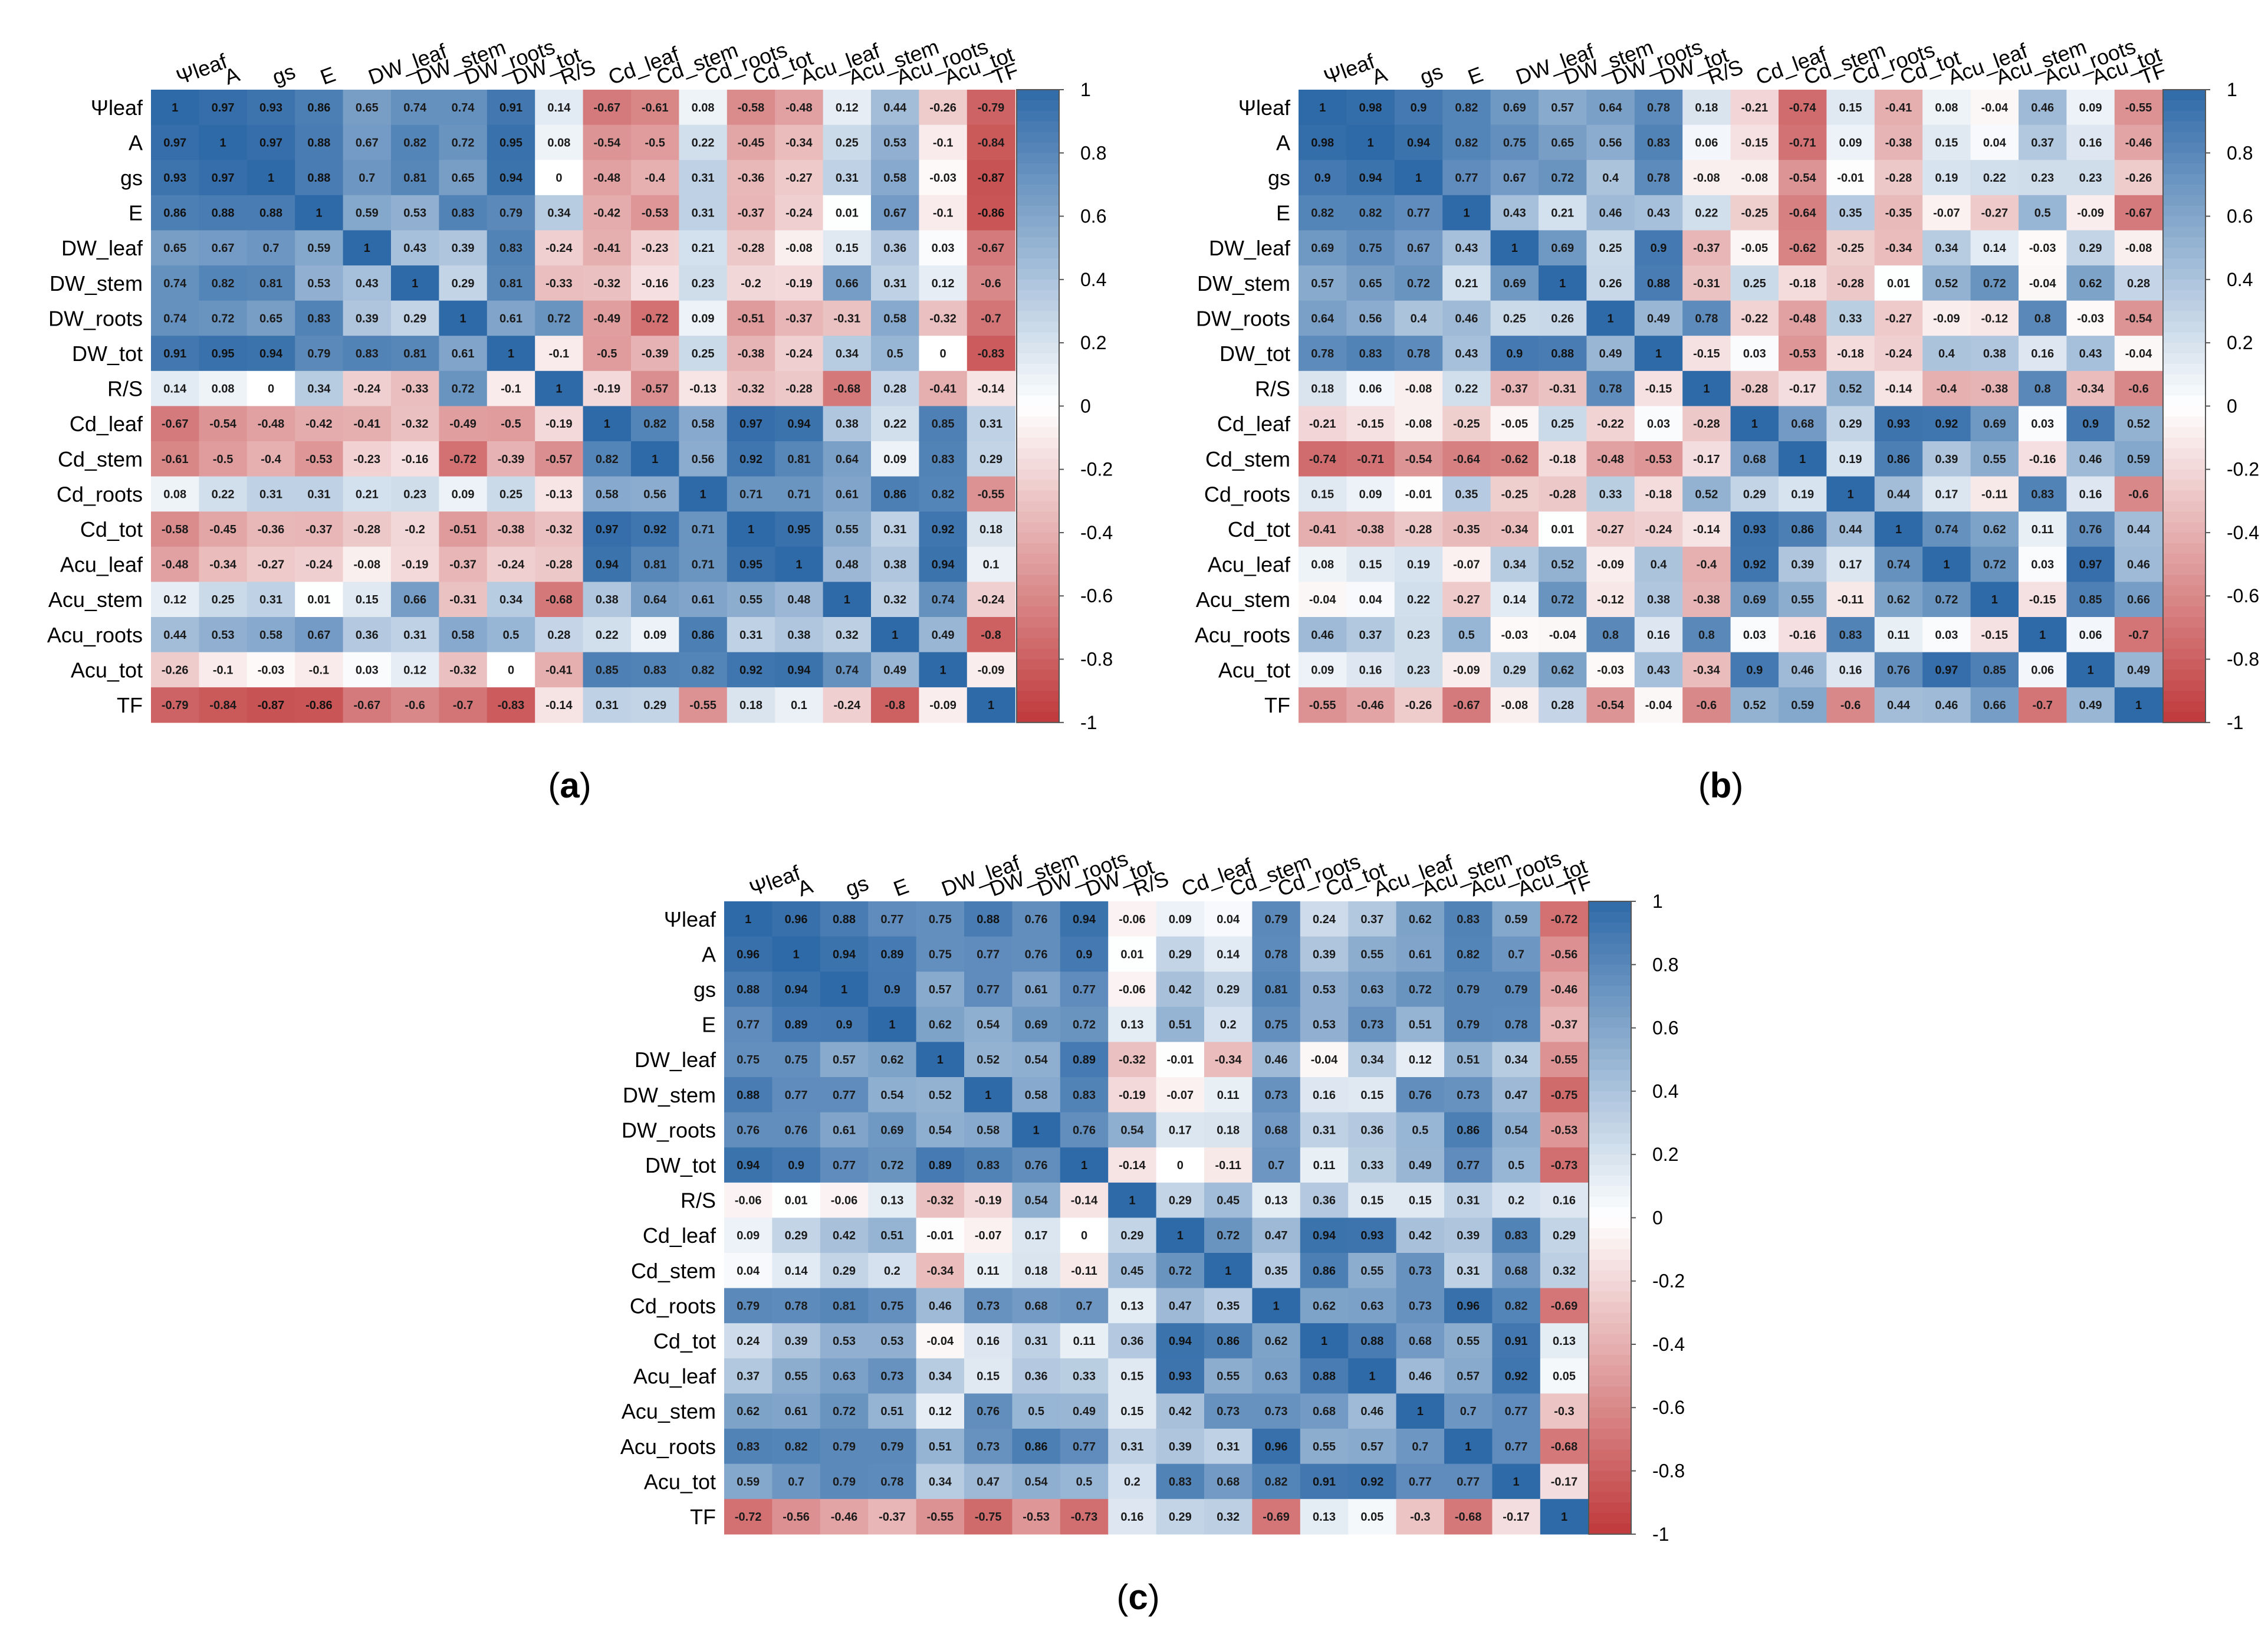  What do you see at coordinates (463, 425) in the screenshot?
I see `cell-value-label: -0.49` at bounding box center [463, 425].